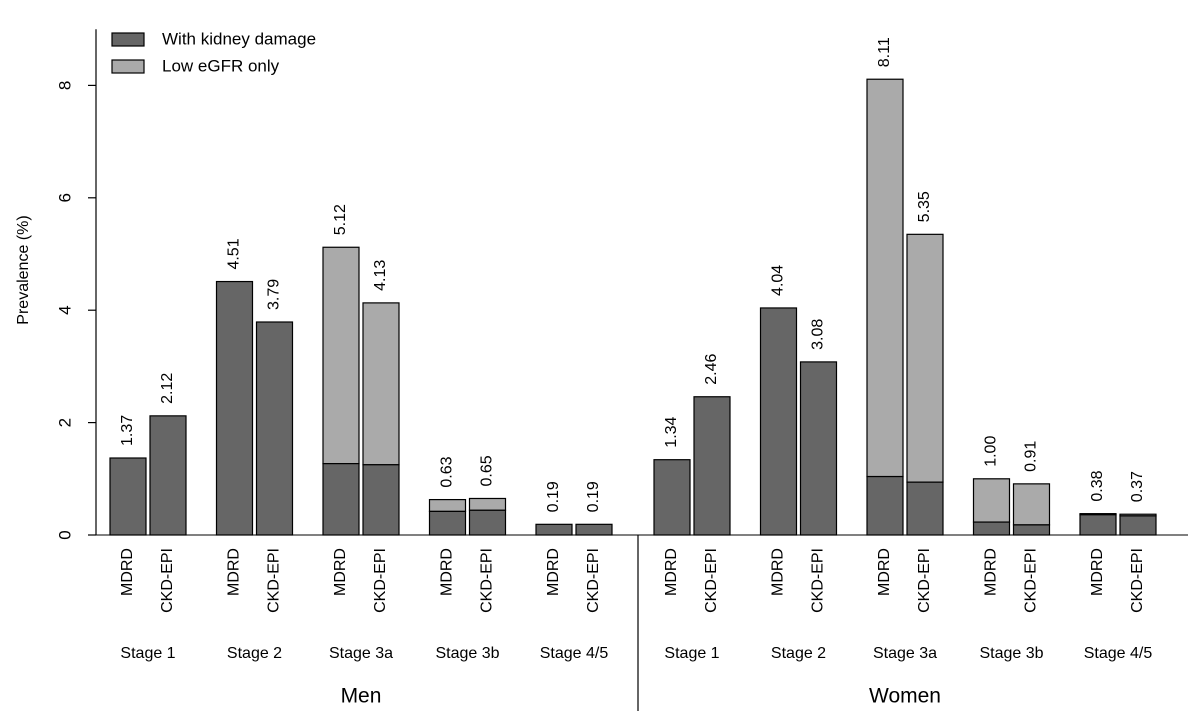 This screenshot has height=711, width=1192. Describe the element at coordinates (239, 38) in the screenshot. I see `legend-label: With kidney damage` at that location.